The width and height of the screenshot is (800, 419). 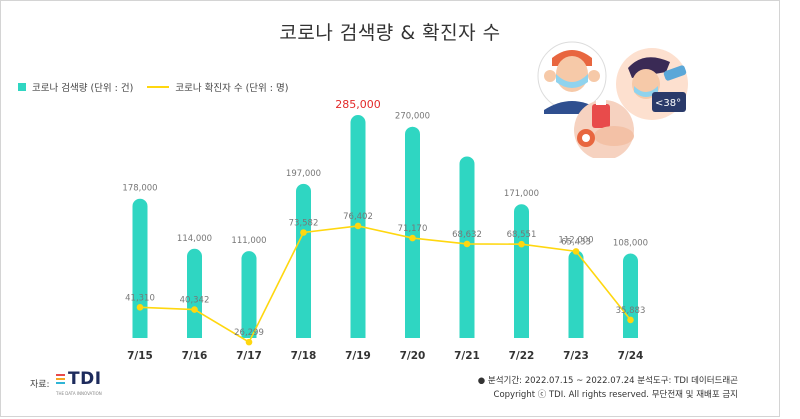 I want to click on covid-illustration: <38°, so click(x=612, y=99).